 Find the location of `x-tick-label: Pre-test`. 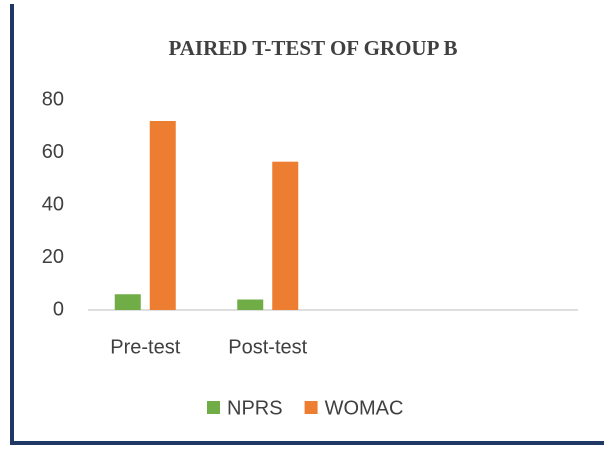

x-tick-label: Pre-test is located at coordinates (145, 347).